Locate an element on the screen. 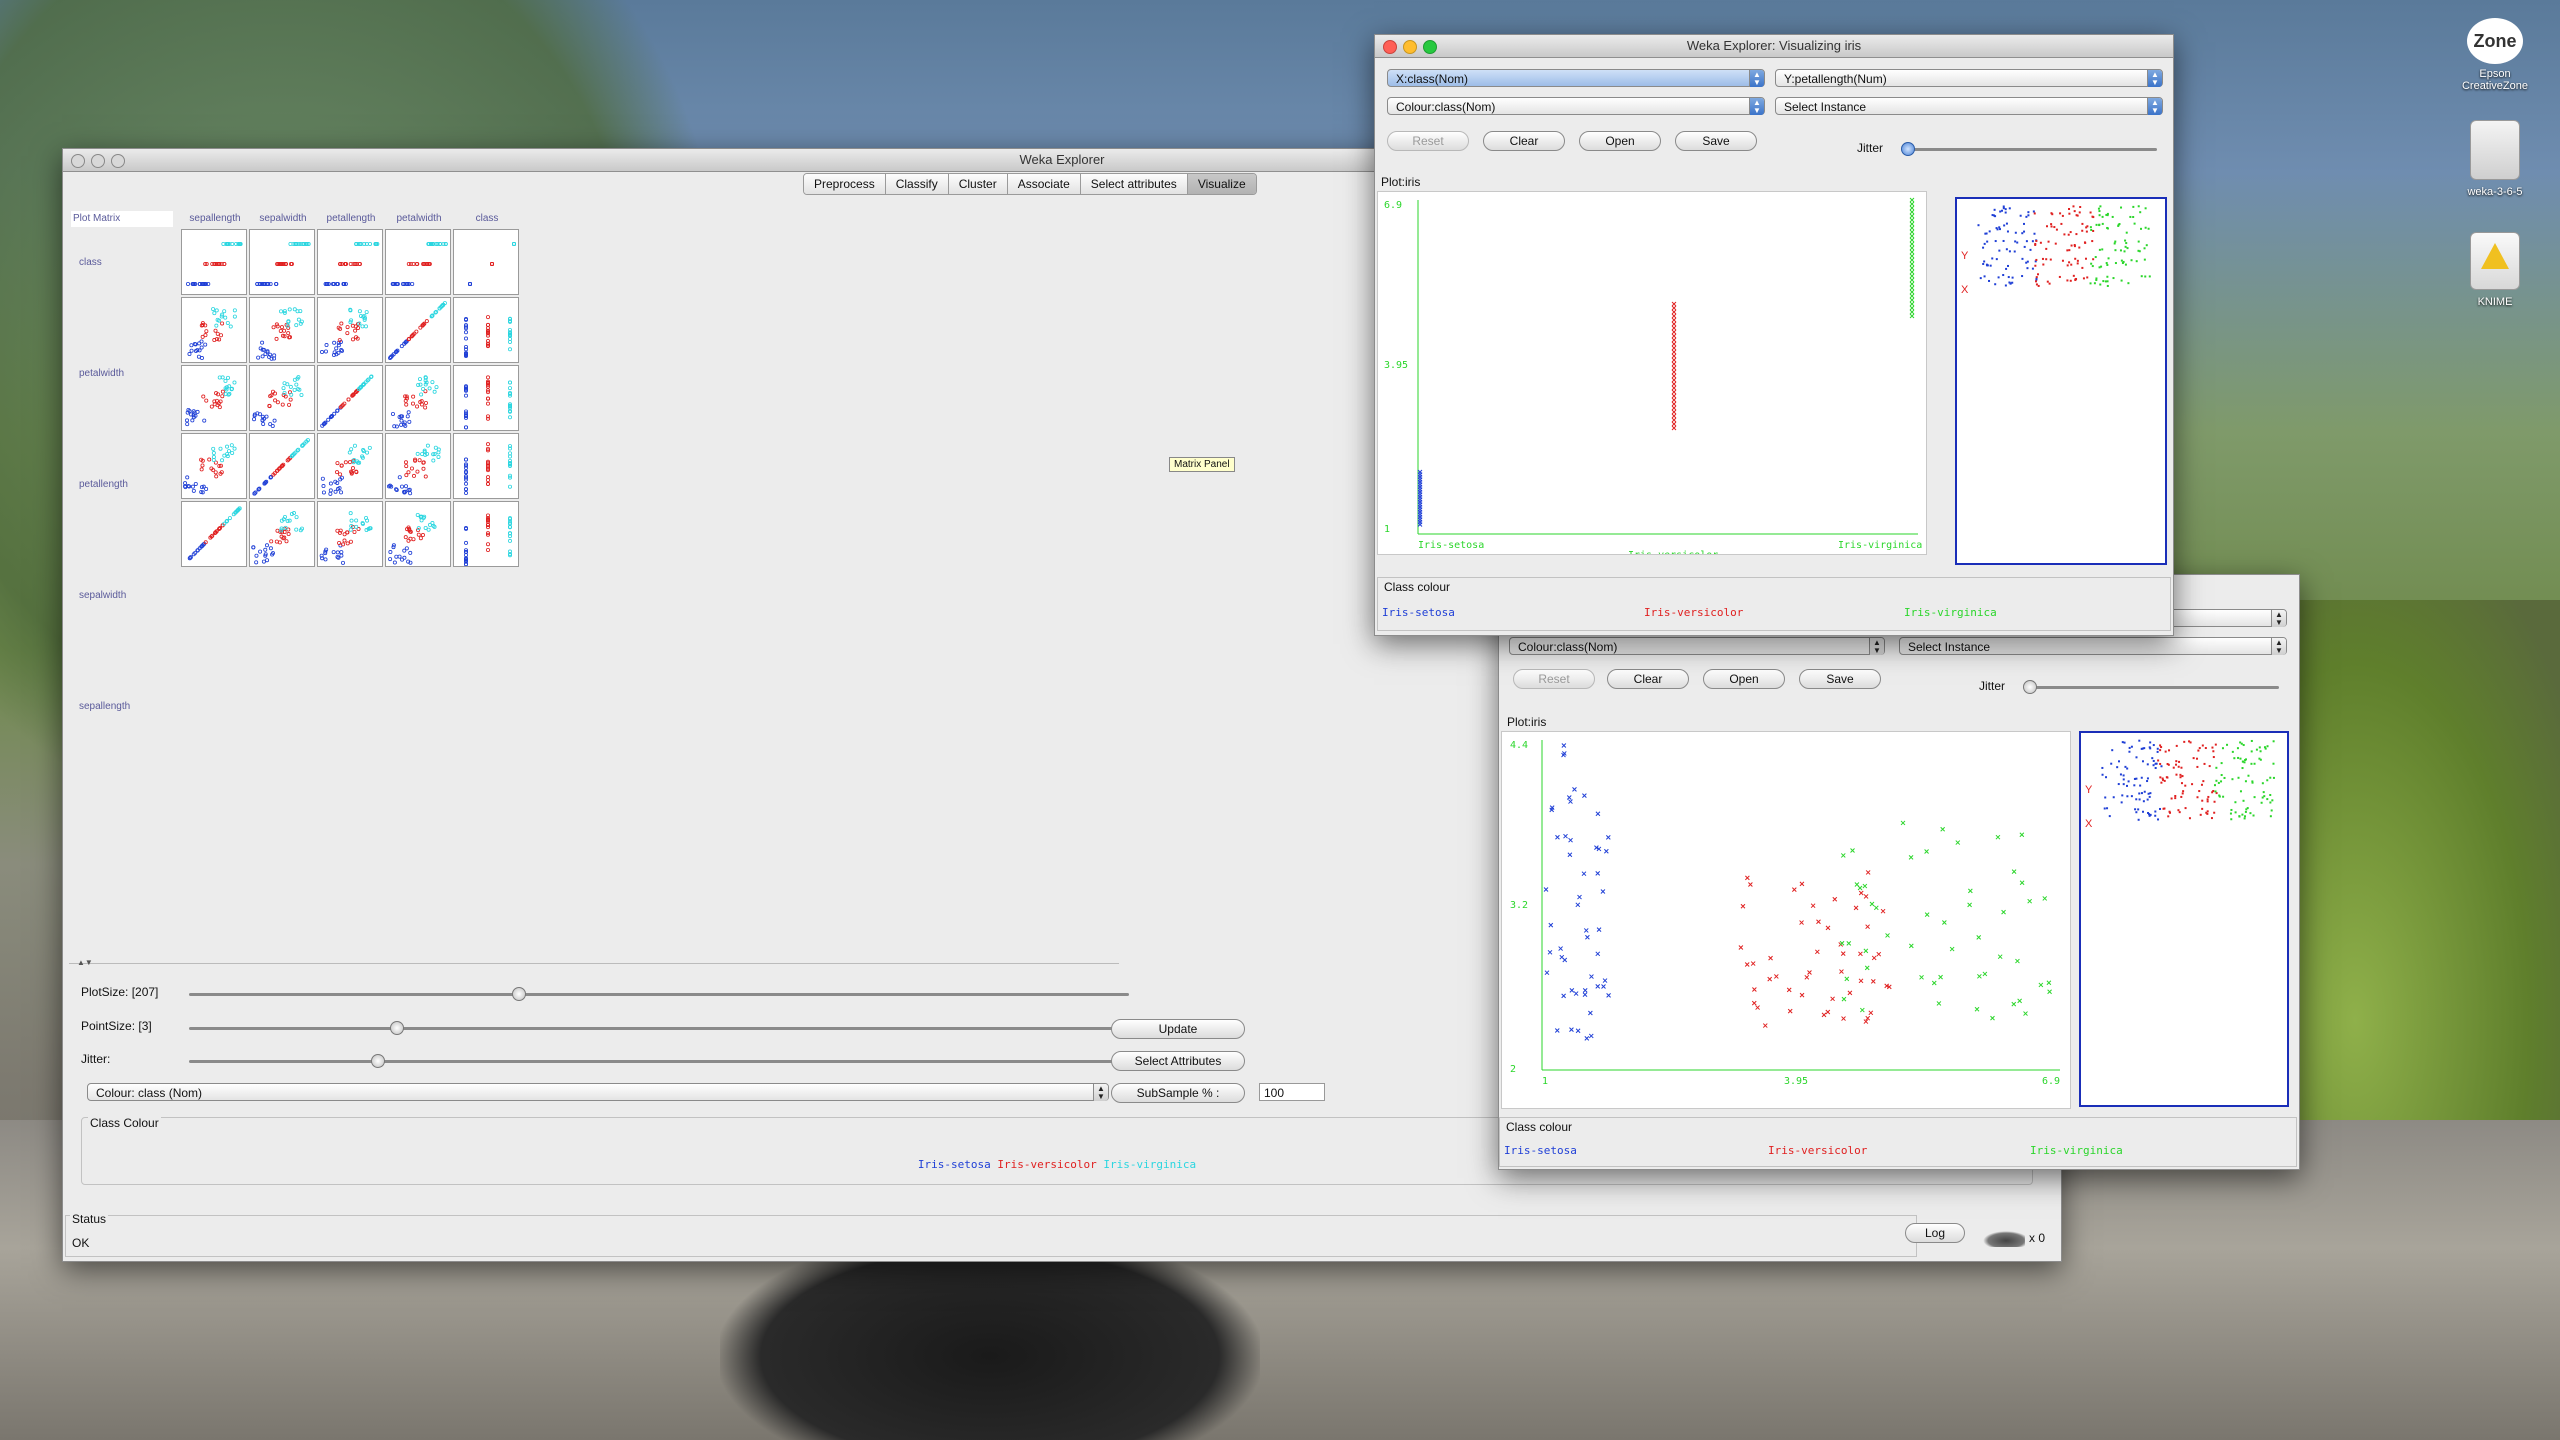  x-axis-combo: X:class(Nom) ▲ ▼ is located at coordinates (1576, 78).